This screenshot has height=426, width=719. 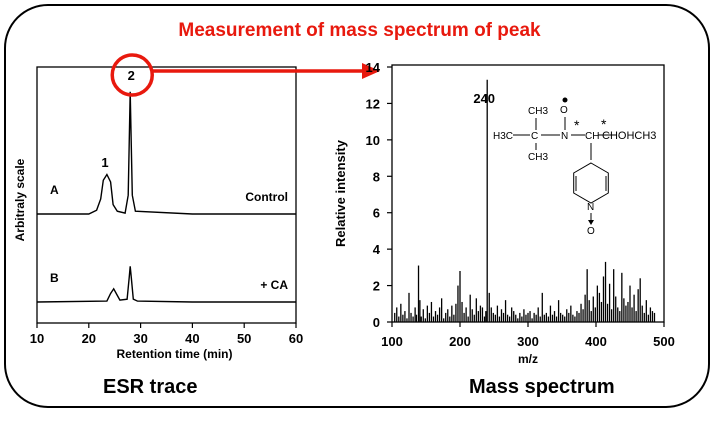 What do you see at coordinates (104, 162) in the screenshot?
I see `peak-label-1: 1` at bounding box center [104, 162].